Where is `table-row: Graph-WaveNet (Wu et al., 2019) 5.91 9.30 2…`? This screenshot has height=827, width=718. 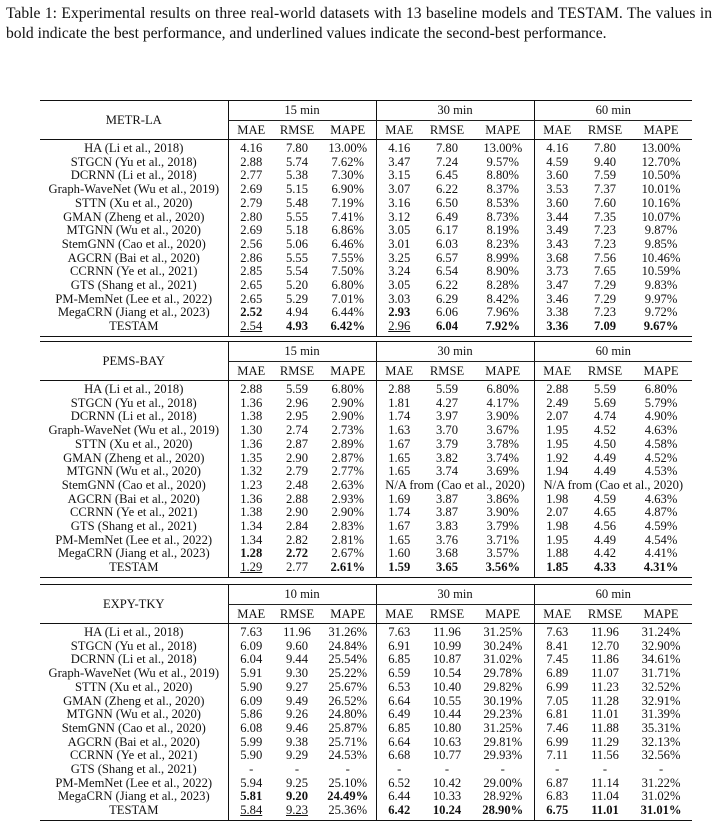
table-row: Graph-WaveNet (Wu et al., 2019) 5.91 9.30 2… is located at coordinates (366, 673).